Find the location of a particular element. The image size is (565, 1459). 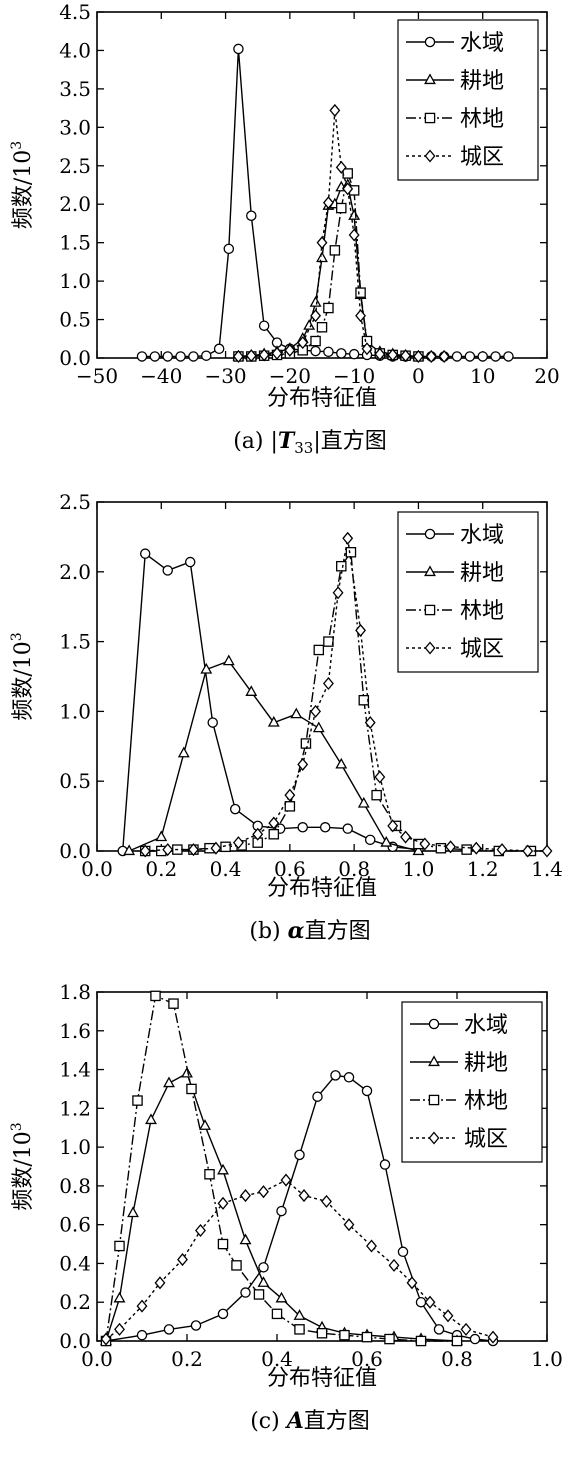

y-axis-label: 频数/103 is located at coordinates (22, 676).